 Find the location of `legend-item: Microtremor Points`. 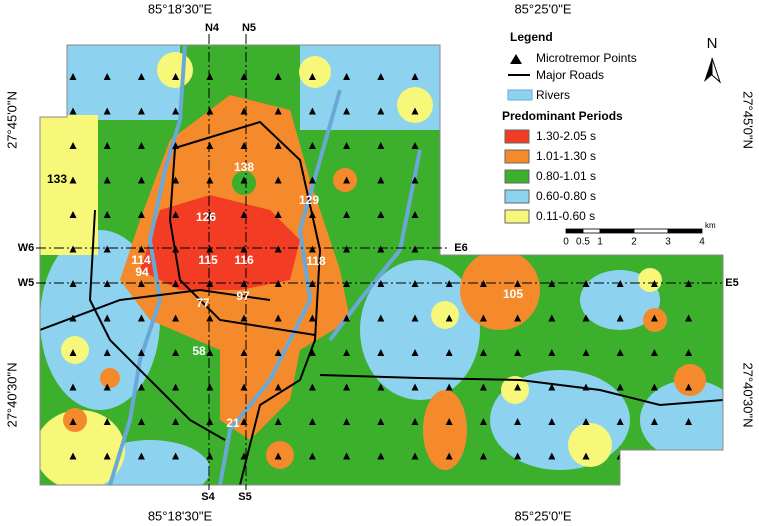

legend-item: Microtremor Points is located at coordinates (586, 58).